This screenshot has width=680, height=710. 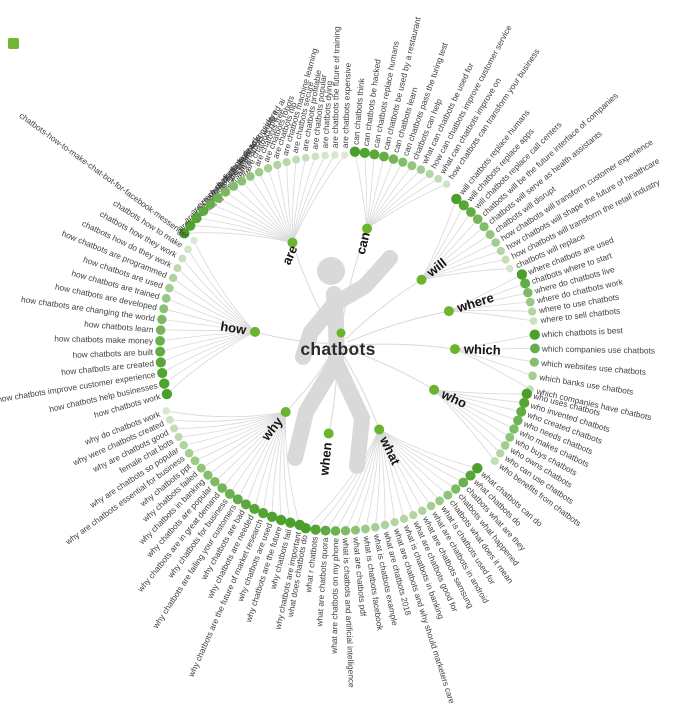 What do you see at coordinates (581, 332) in the screenshot?
I see `leaf-label: which chatbots is best` at bounding box center [581, 332].